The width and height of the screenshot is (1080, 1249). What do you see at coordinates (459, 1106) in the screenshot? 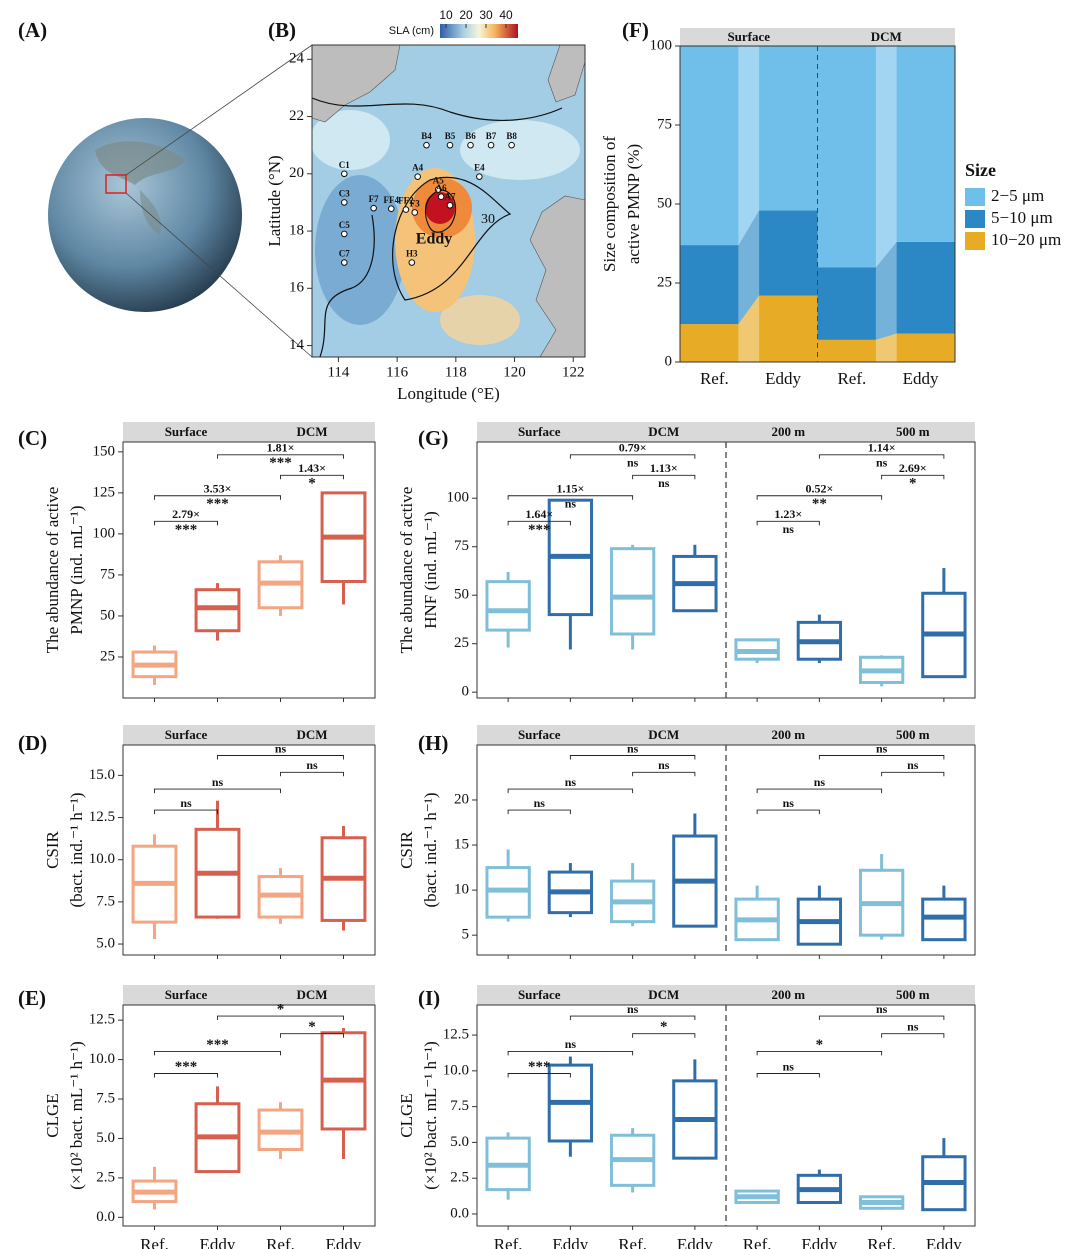
I see `y-tick-label: 7.5` at bounding box center [459, 1106].